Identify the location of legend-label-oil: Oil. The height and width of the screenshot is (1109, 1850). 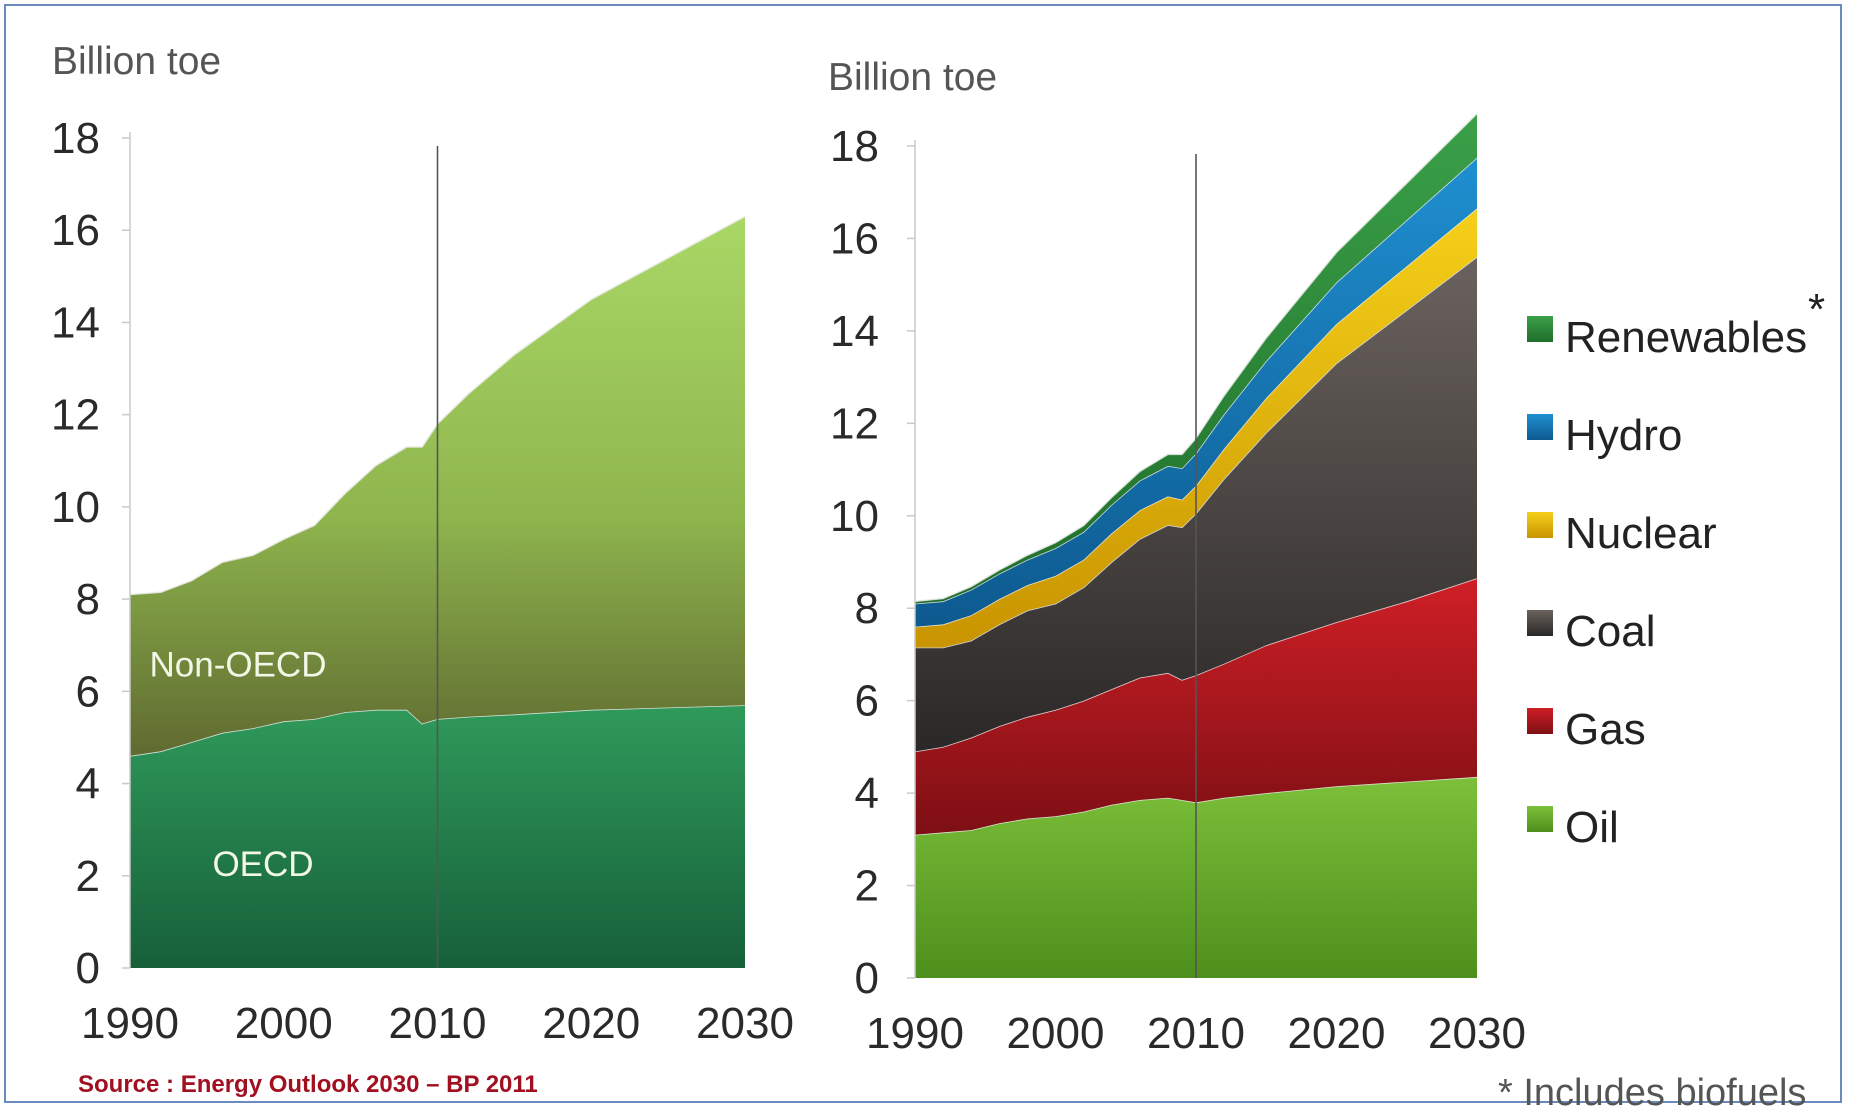
(1592, 827).